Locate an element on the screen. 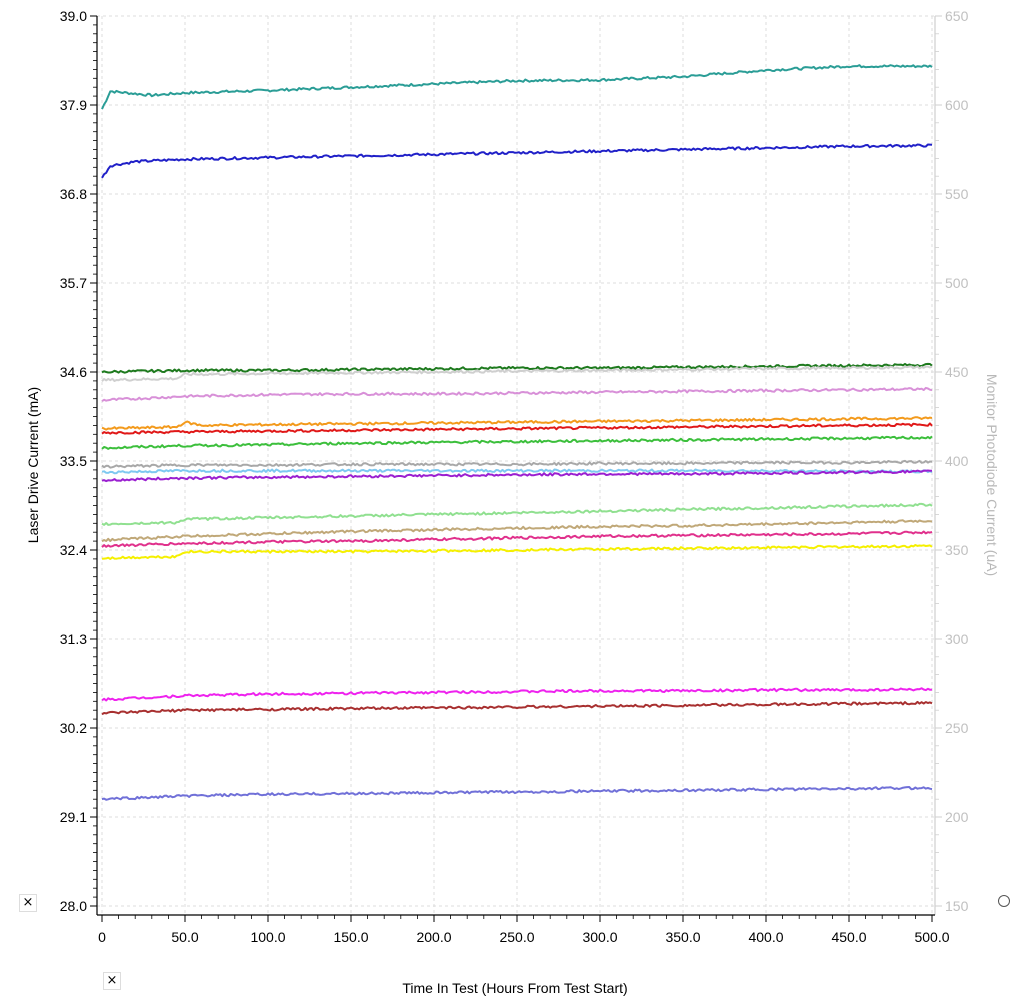 The height and width of the screenshot is (998, 1010). y-tick-label: 28.0 is located at coordinates (73, 906).